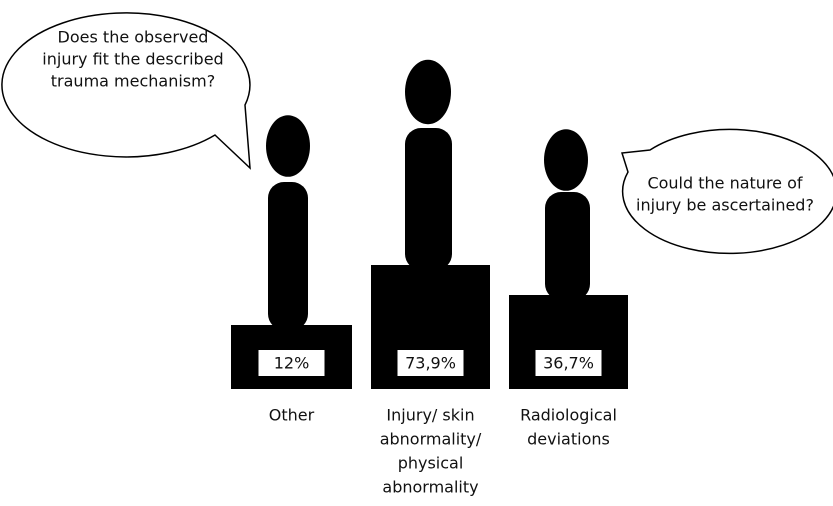 The image size is (833, 506). I want to click on category-label: abnormality, so click(430, 487).